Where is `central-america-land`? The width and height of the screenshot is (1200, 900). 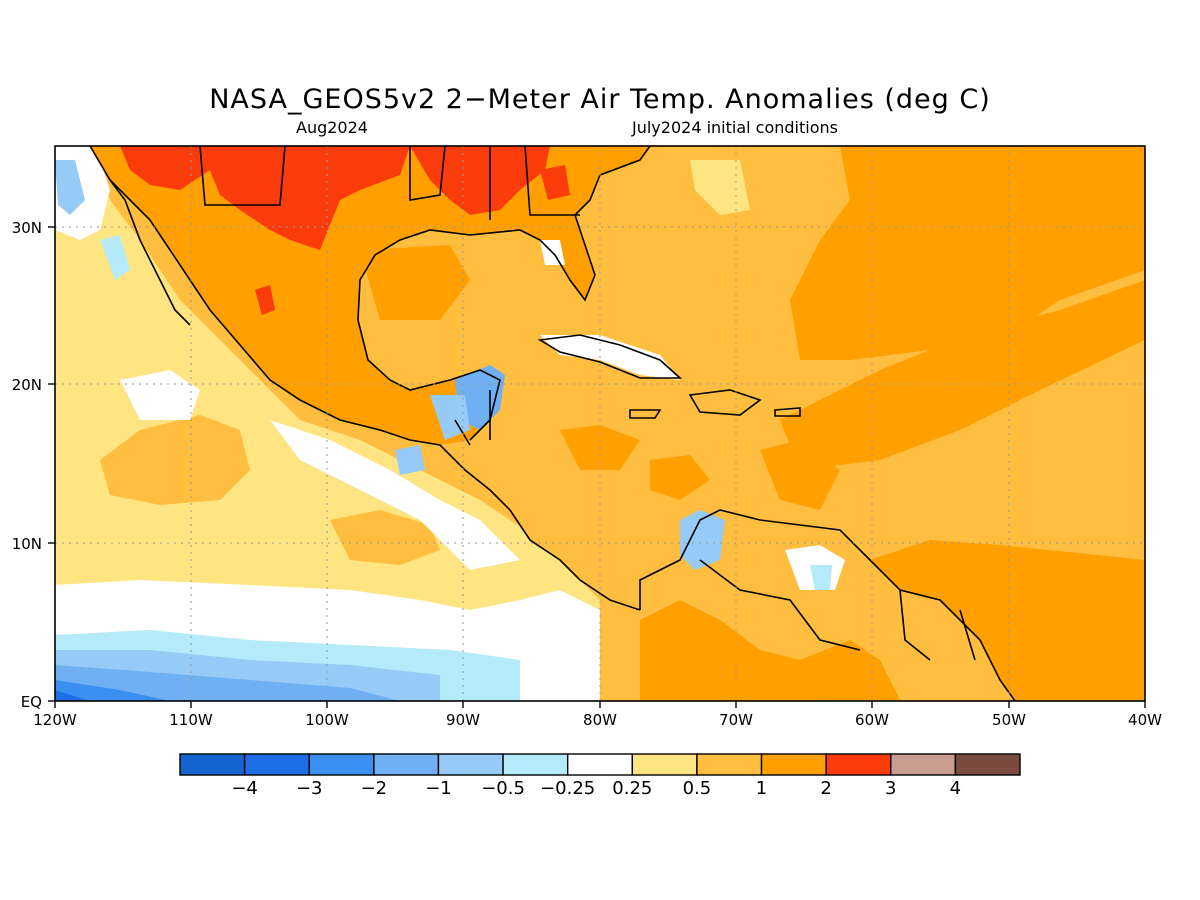 central-america-land is located at coordinates (540, 525).